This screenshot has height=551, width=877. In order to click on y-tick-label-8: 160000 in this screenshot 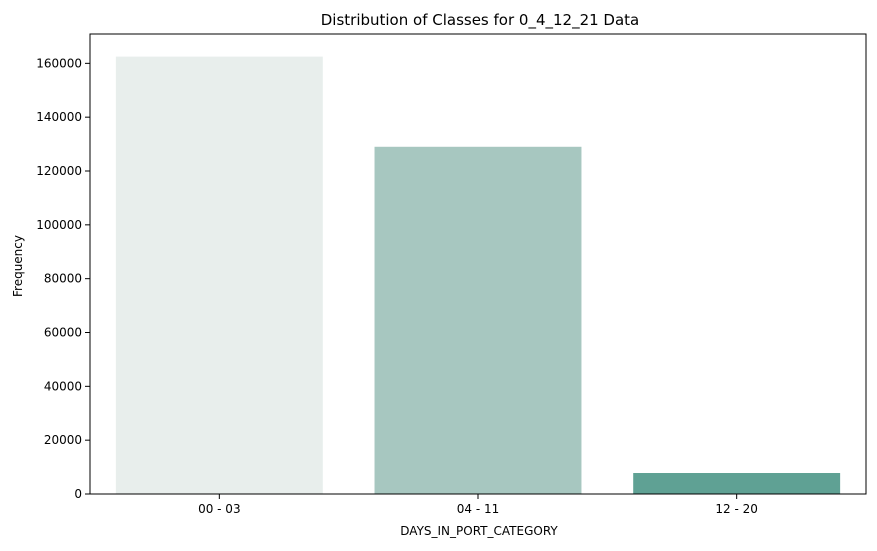, I will do `click(59, 63)`.